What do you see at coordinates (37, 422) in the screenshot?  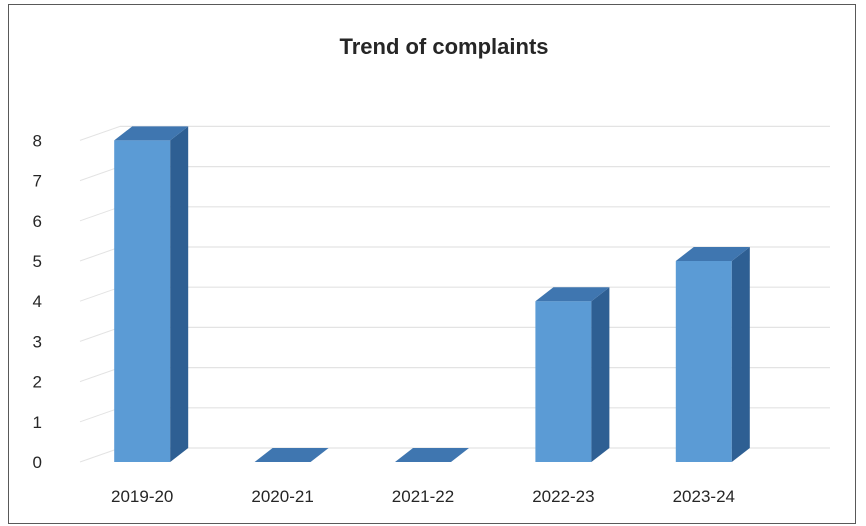 I see `y-tick-label: 1` at bounding box center [37, 422].